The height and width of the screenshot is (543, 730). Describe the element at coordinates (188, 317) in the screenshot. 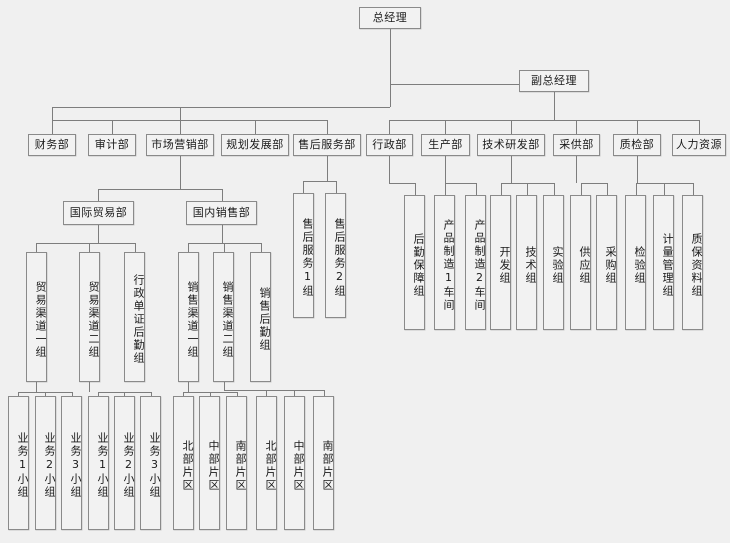

I see `org-node-sch1: 销售渠道一组` at that location.